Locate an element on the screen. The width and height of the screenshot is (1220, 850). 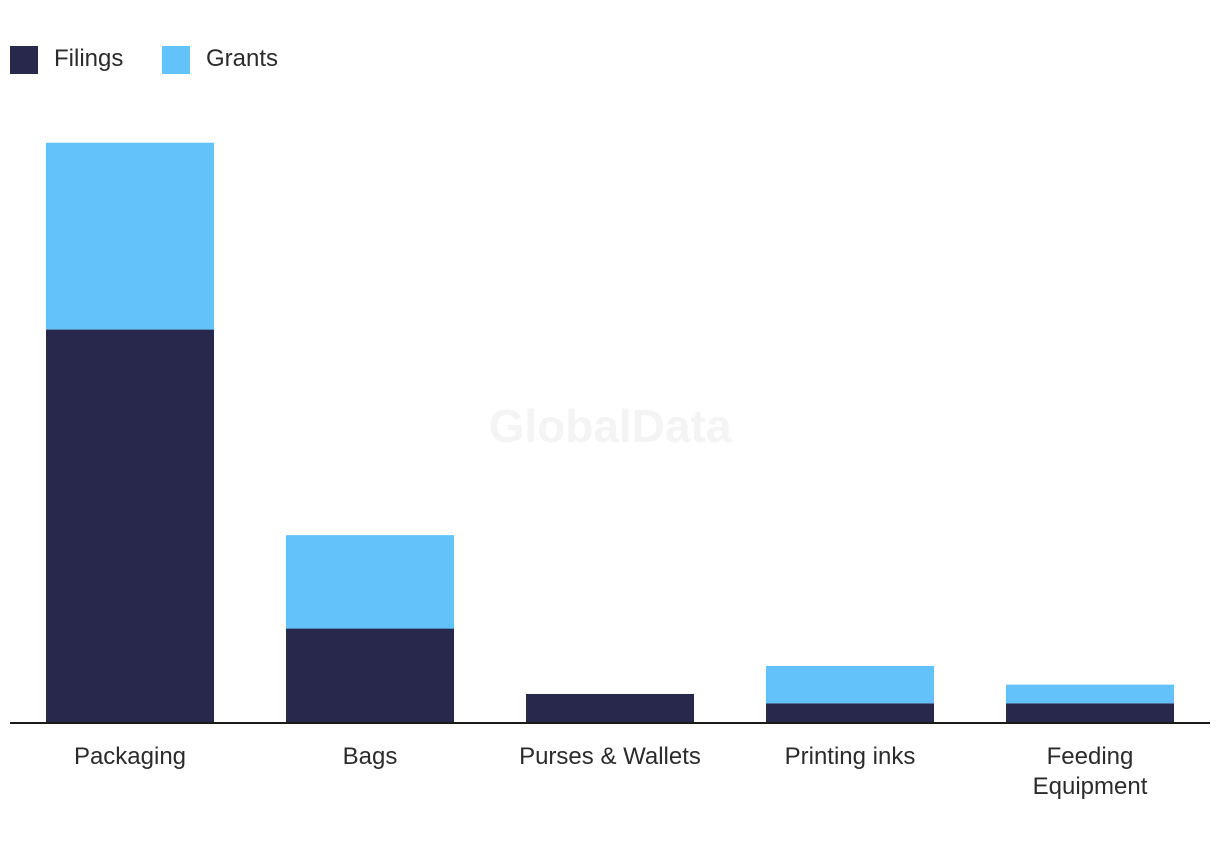
bar-filings-packaging is located at coordinates (130, 525).